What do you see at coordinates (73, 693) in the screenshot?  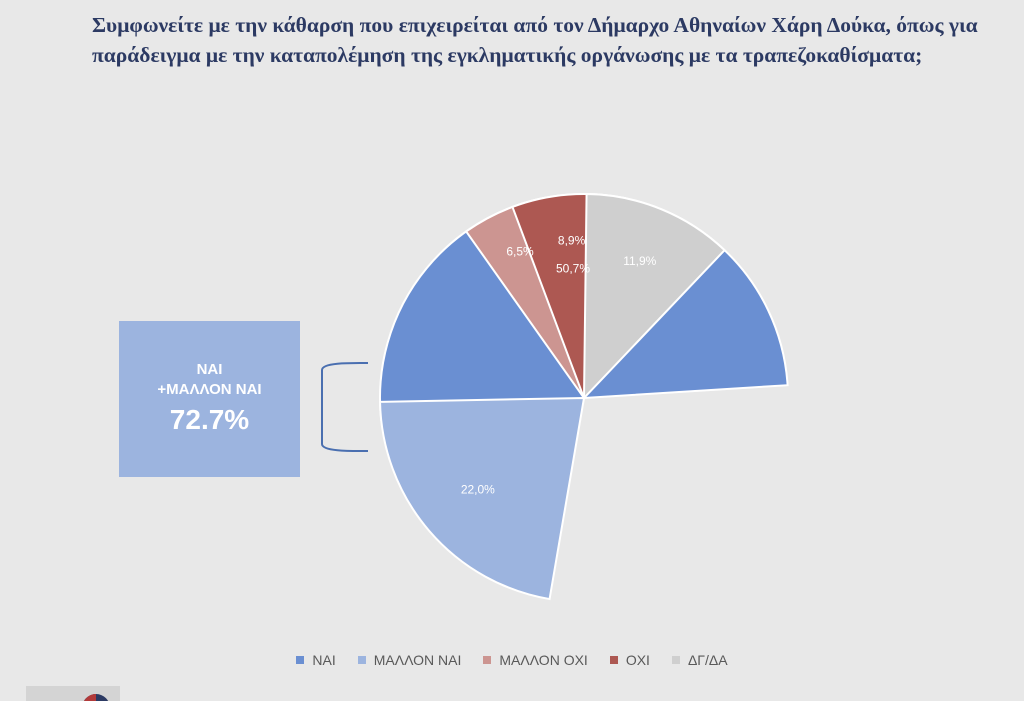 I see `logo` at bounding box center [73, 693].